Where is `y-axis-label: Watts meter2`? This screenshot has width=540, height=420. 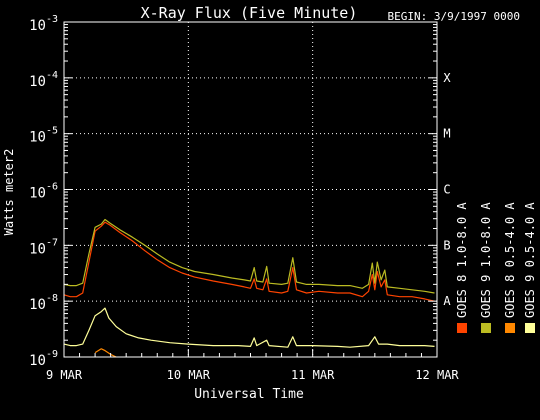 y-axis-label: Watts meter2 is located at coordinates (9, 192).